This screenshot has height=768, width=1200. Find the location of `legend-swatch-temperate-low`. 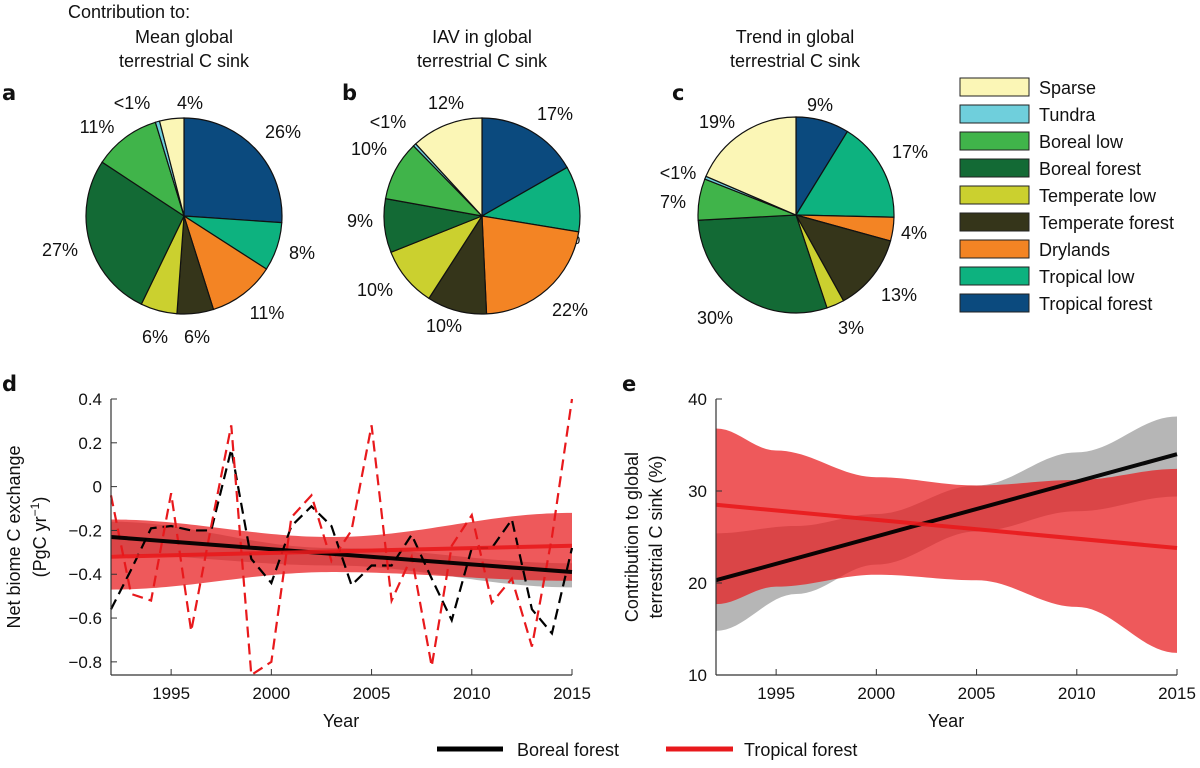

legend-swatch-temperate-low is located at coordinates (994, 195).